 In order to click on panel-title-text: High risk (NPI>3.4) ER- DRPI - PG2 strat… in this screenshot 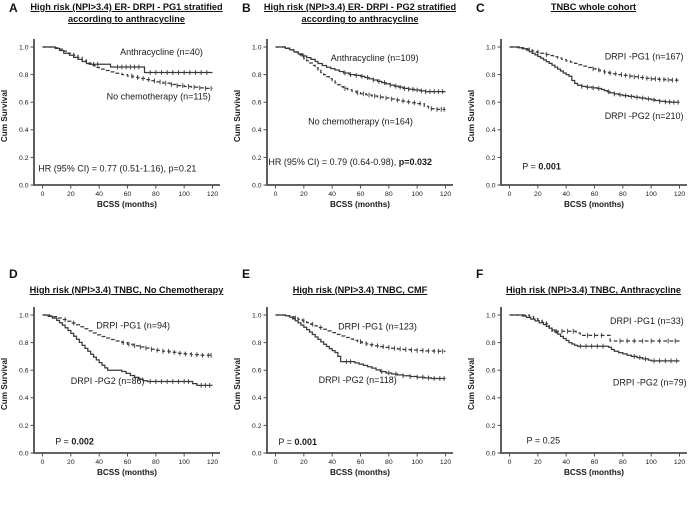, I will do `click(360, 7)`.